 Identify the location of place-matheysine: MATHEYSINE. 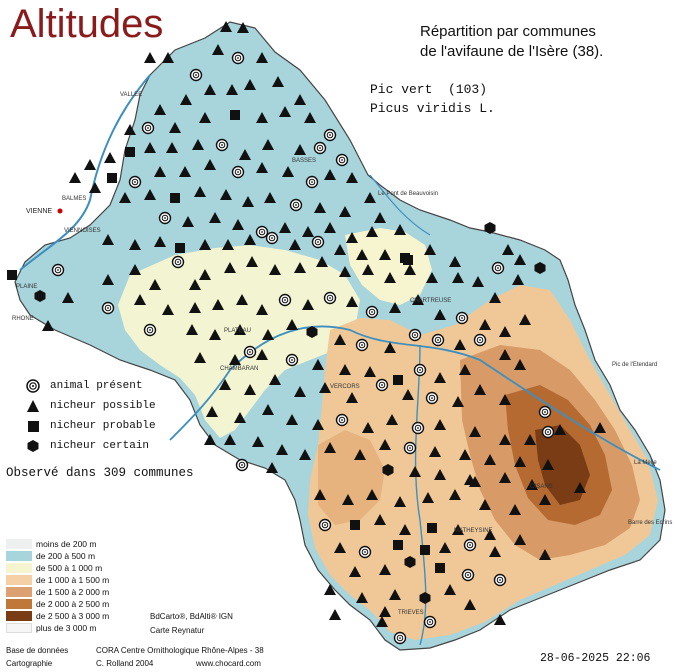
(473, 531).